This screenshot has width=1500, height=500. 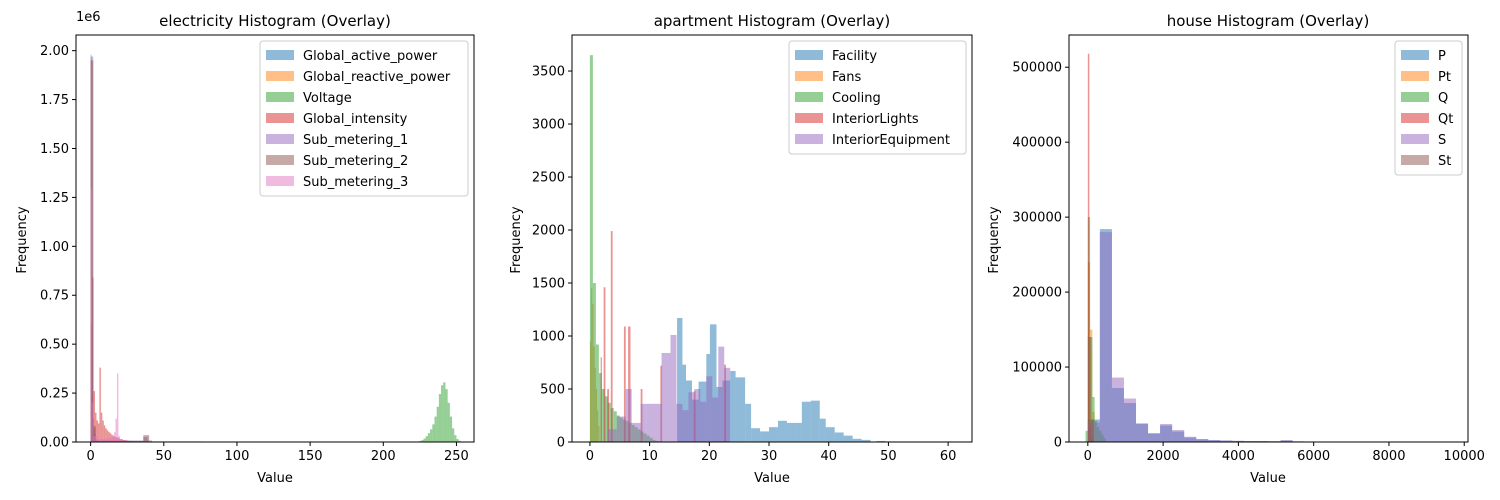 What do you see at coordinates (709, 456) in the screenshot?
I see `x-tick-label: 20` at bounding box center [709, 456].